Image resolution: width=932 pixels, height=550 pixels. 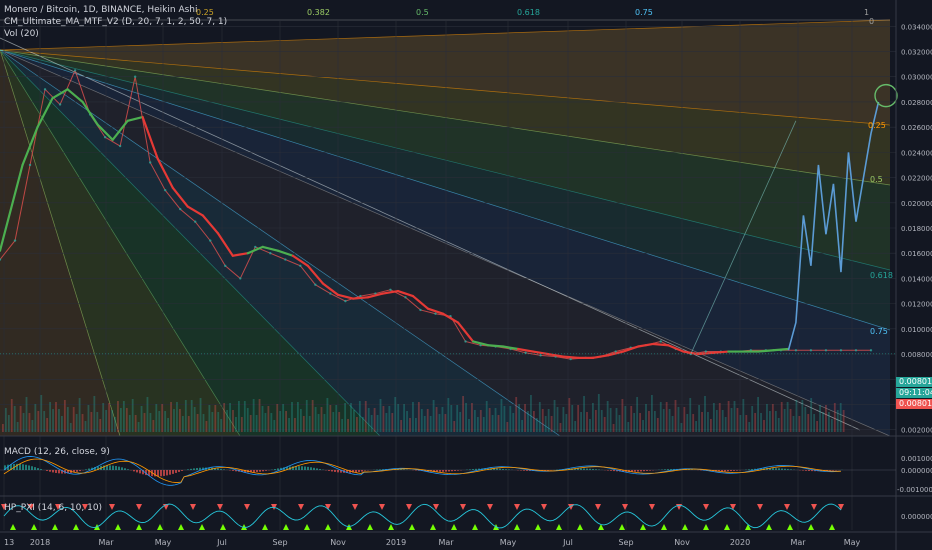 What do you see at coordinates (57, 452) in the screenshot?
I see `macd-label: MACD (12, 26, close, 9)` at bounding box center [57, 452].